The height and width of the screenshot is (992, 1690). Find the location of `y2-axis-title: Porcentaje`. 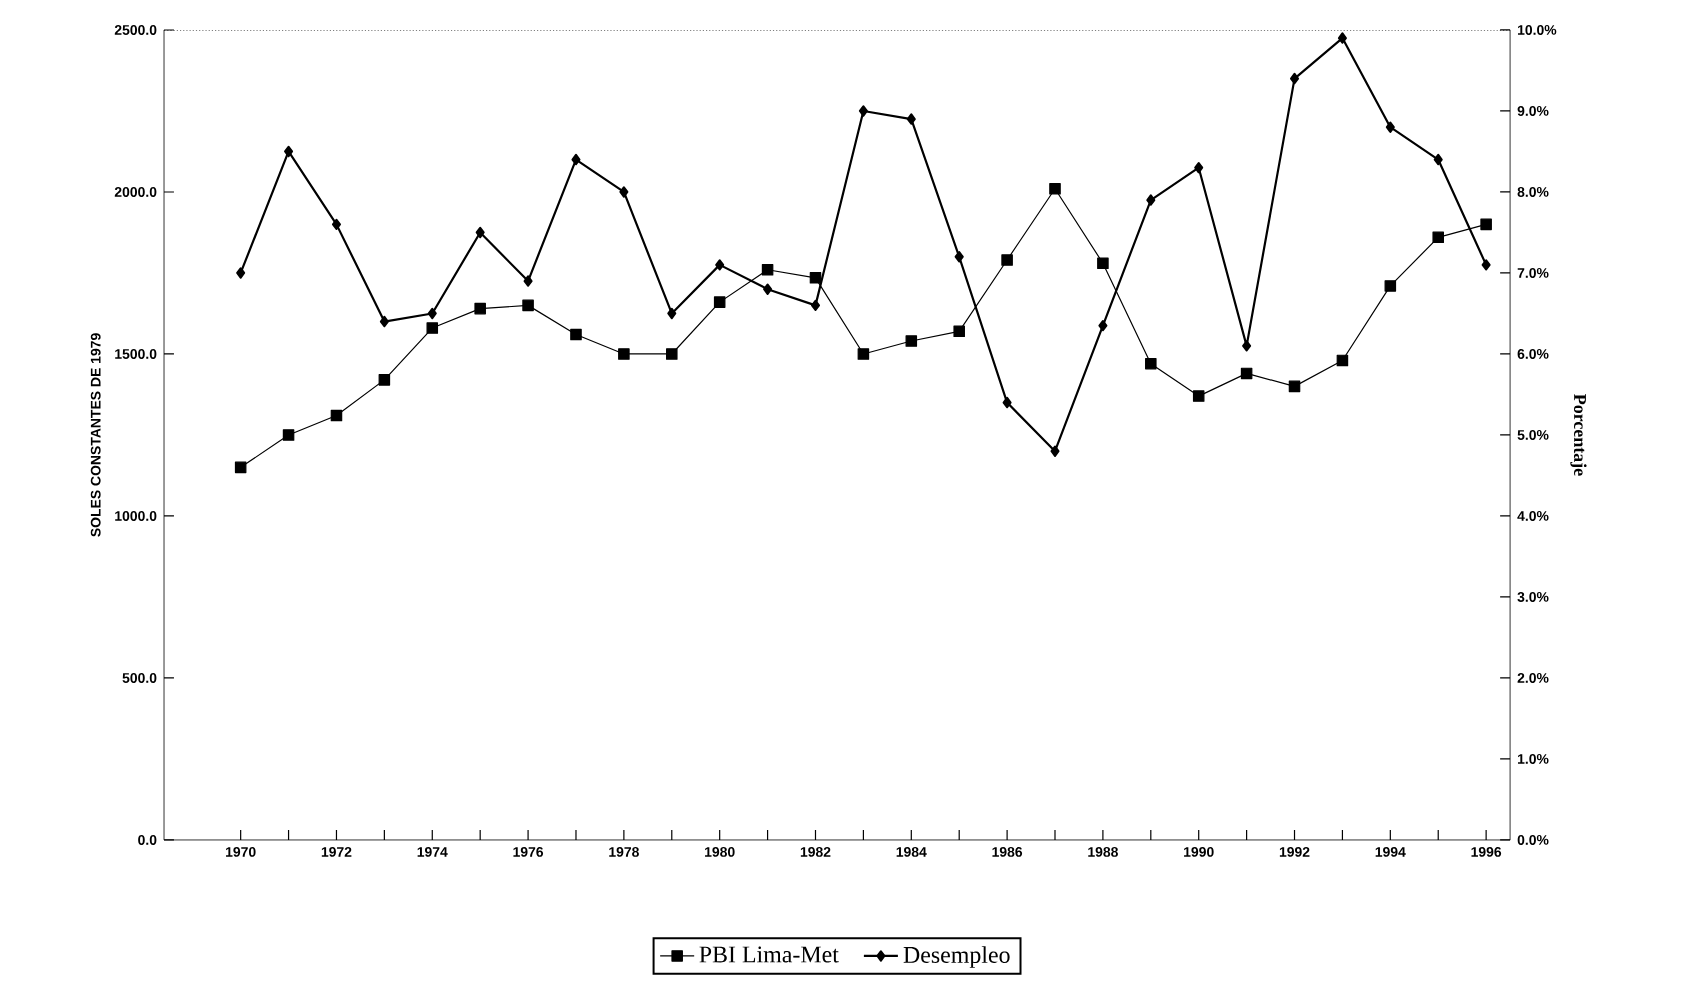

y2-axis-title: Porcentaje is located at coordinates (1578, 435).